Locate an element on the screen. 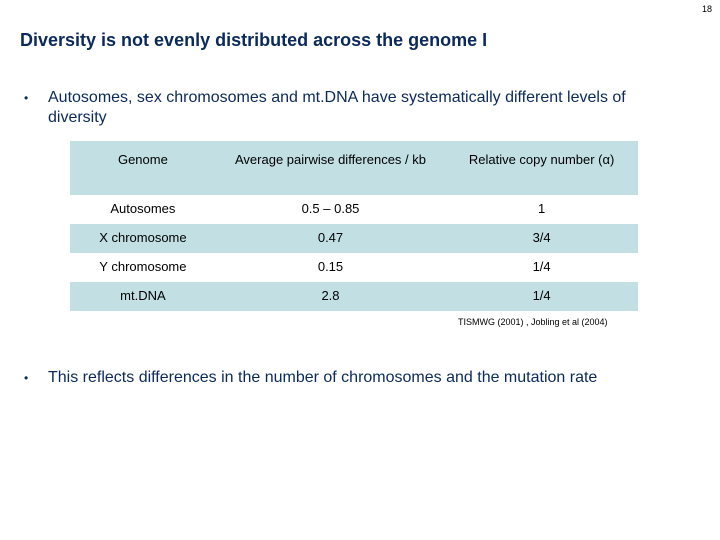  table-cell: 2.8 is located at coordinates (330, 296).